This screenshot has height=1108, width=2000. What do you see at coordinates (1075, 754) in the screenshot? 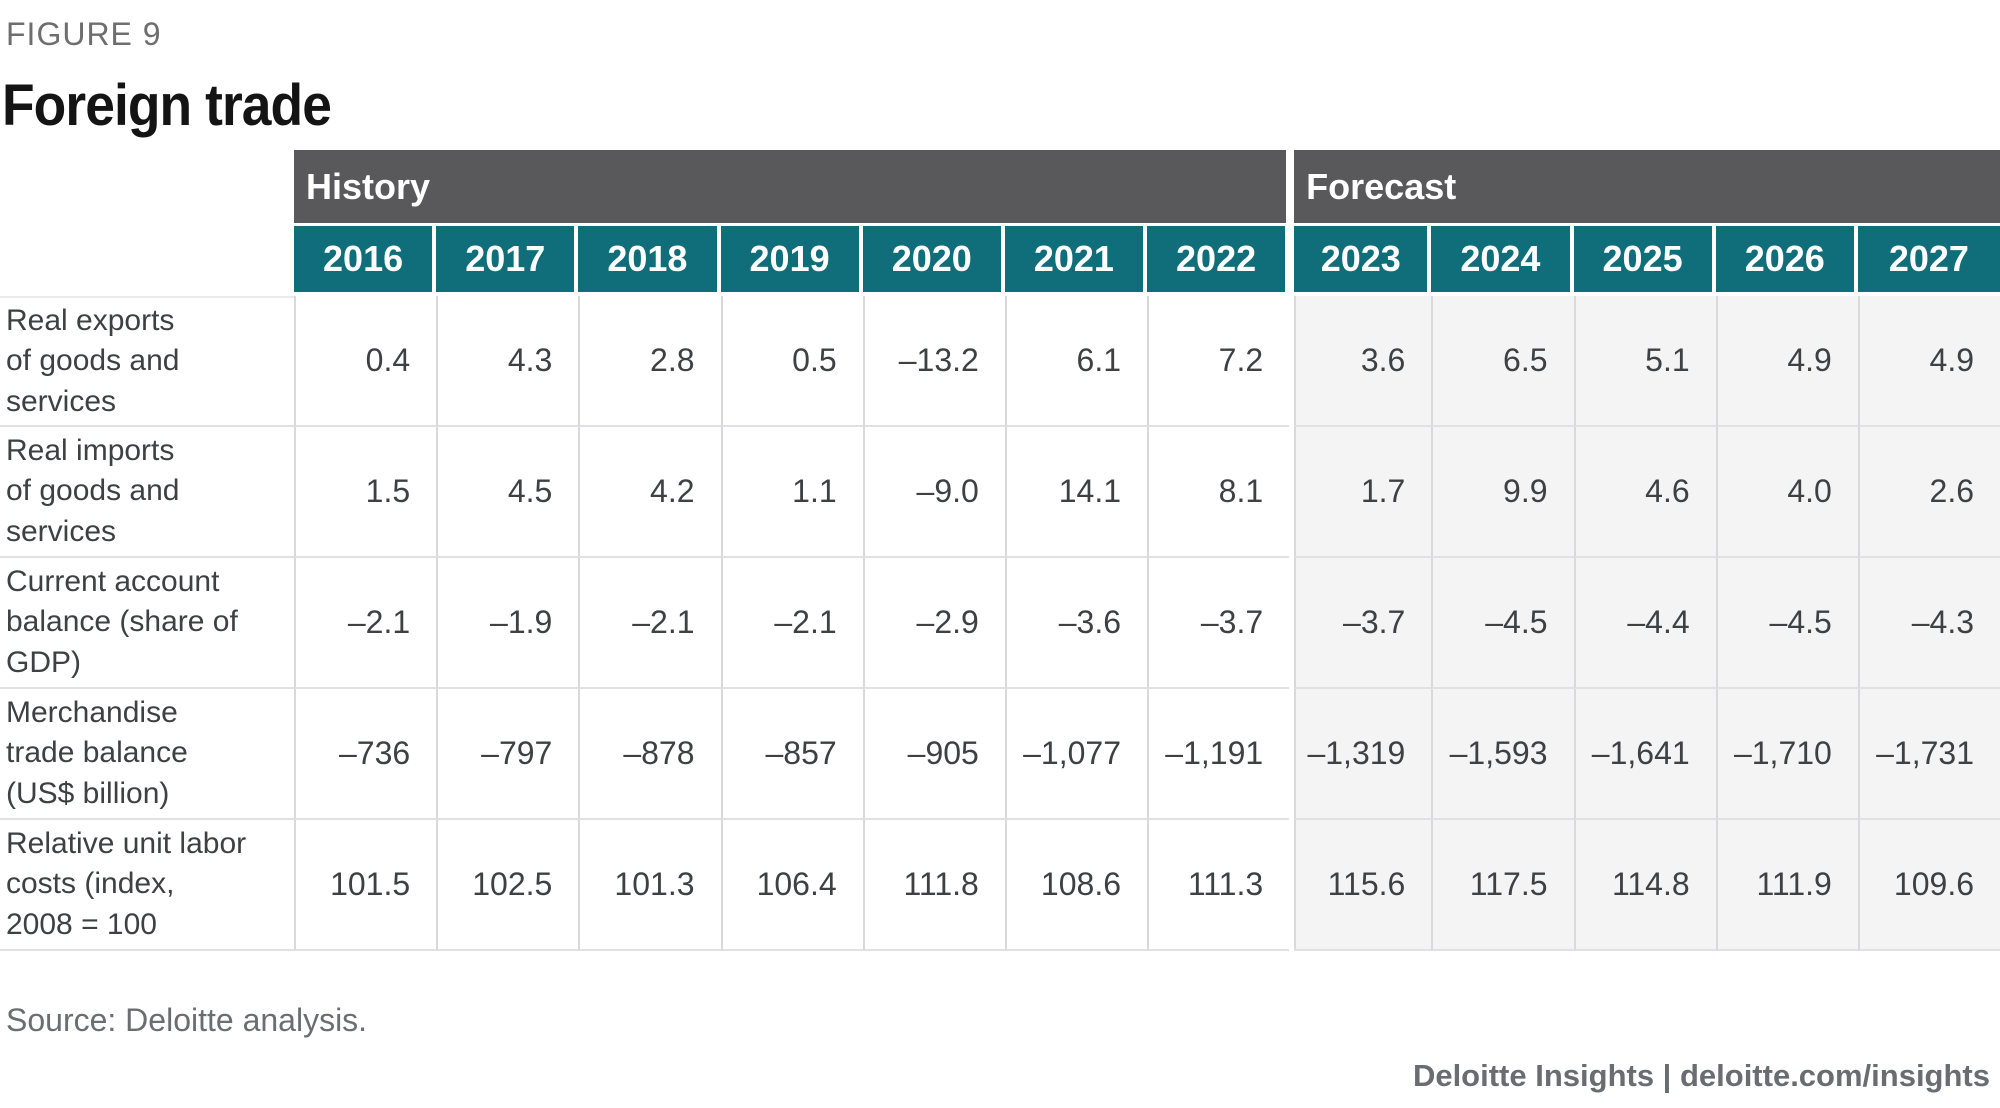
I see `table-cell-2021: –1,077` at bounding box center [1075, 754].